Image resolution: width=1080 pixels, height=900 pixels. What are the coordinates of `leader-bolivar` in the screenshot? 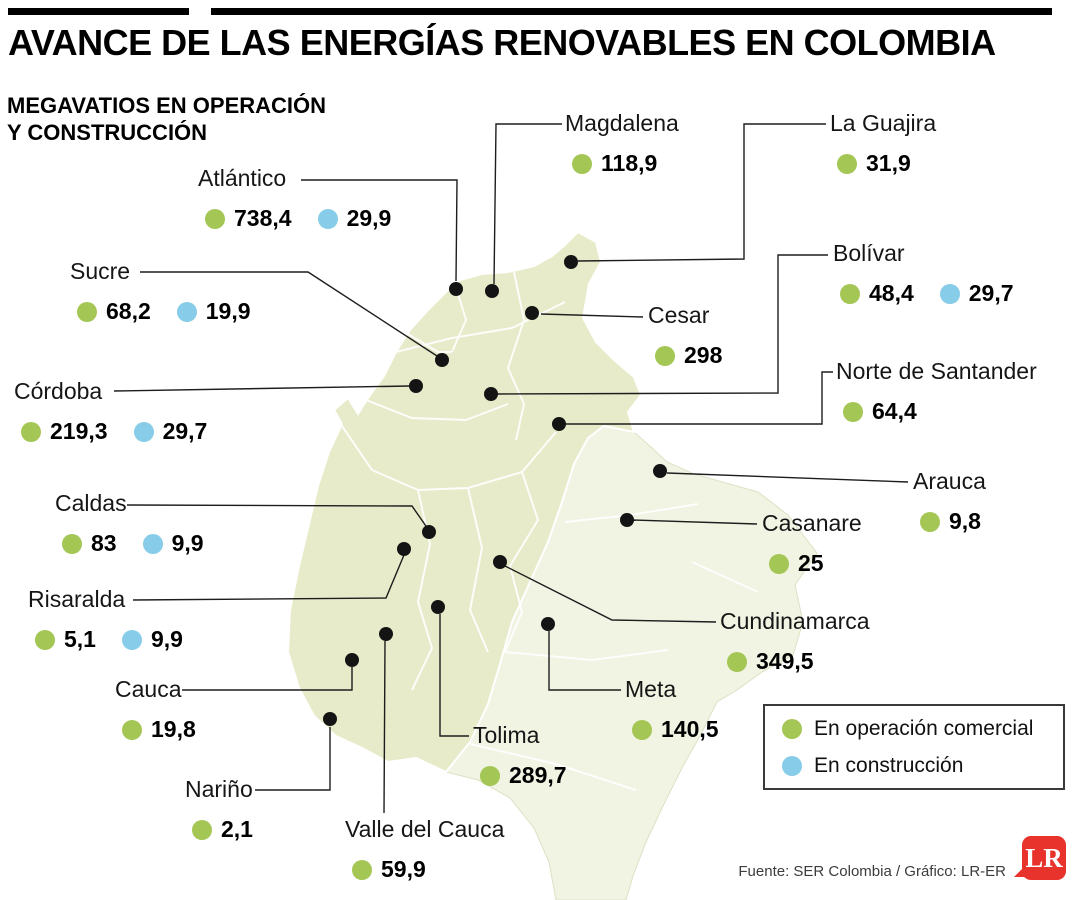 It's located at (662, 324).